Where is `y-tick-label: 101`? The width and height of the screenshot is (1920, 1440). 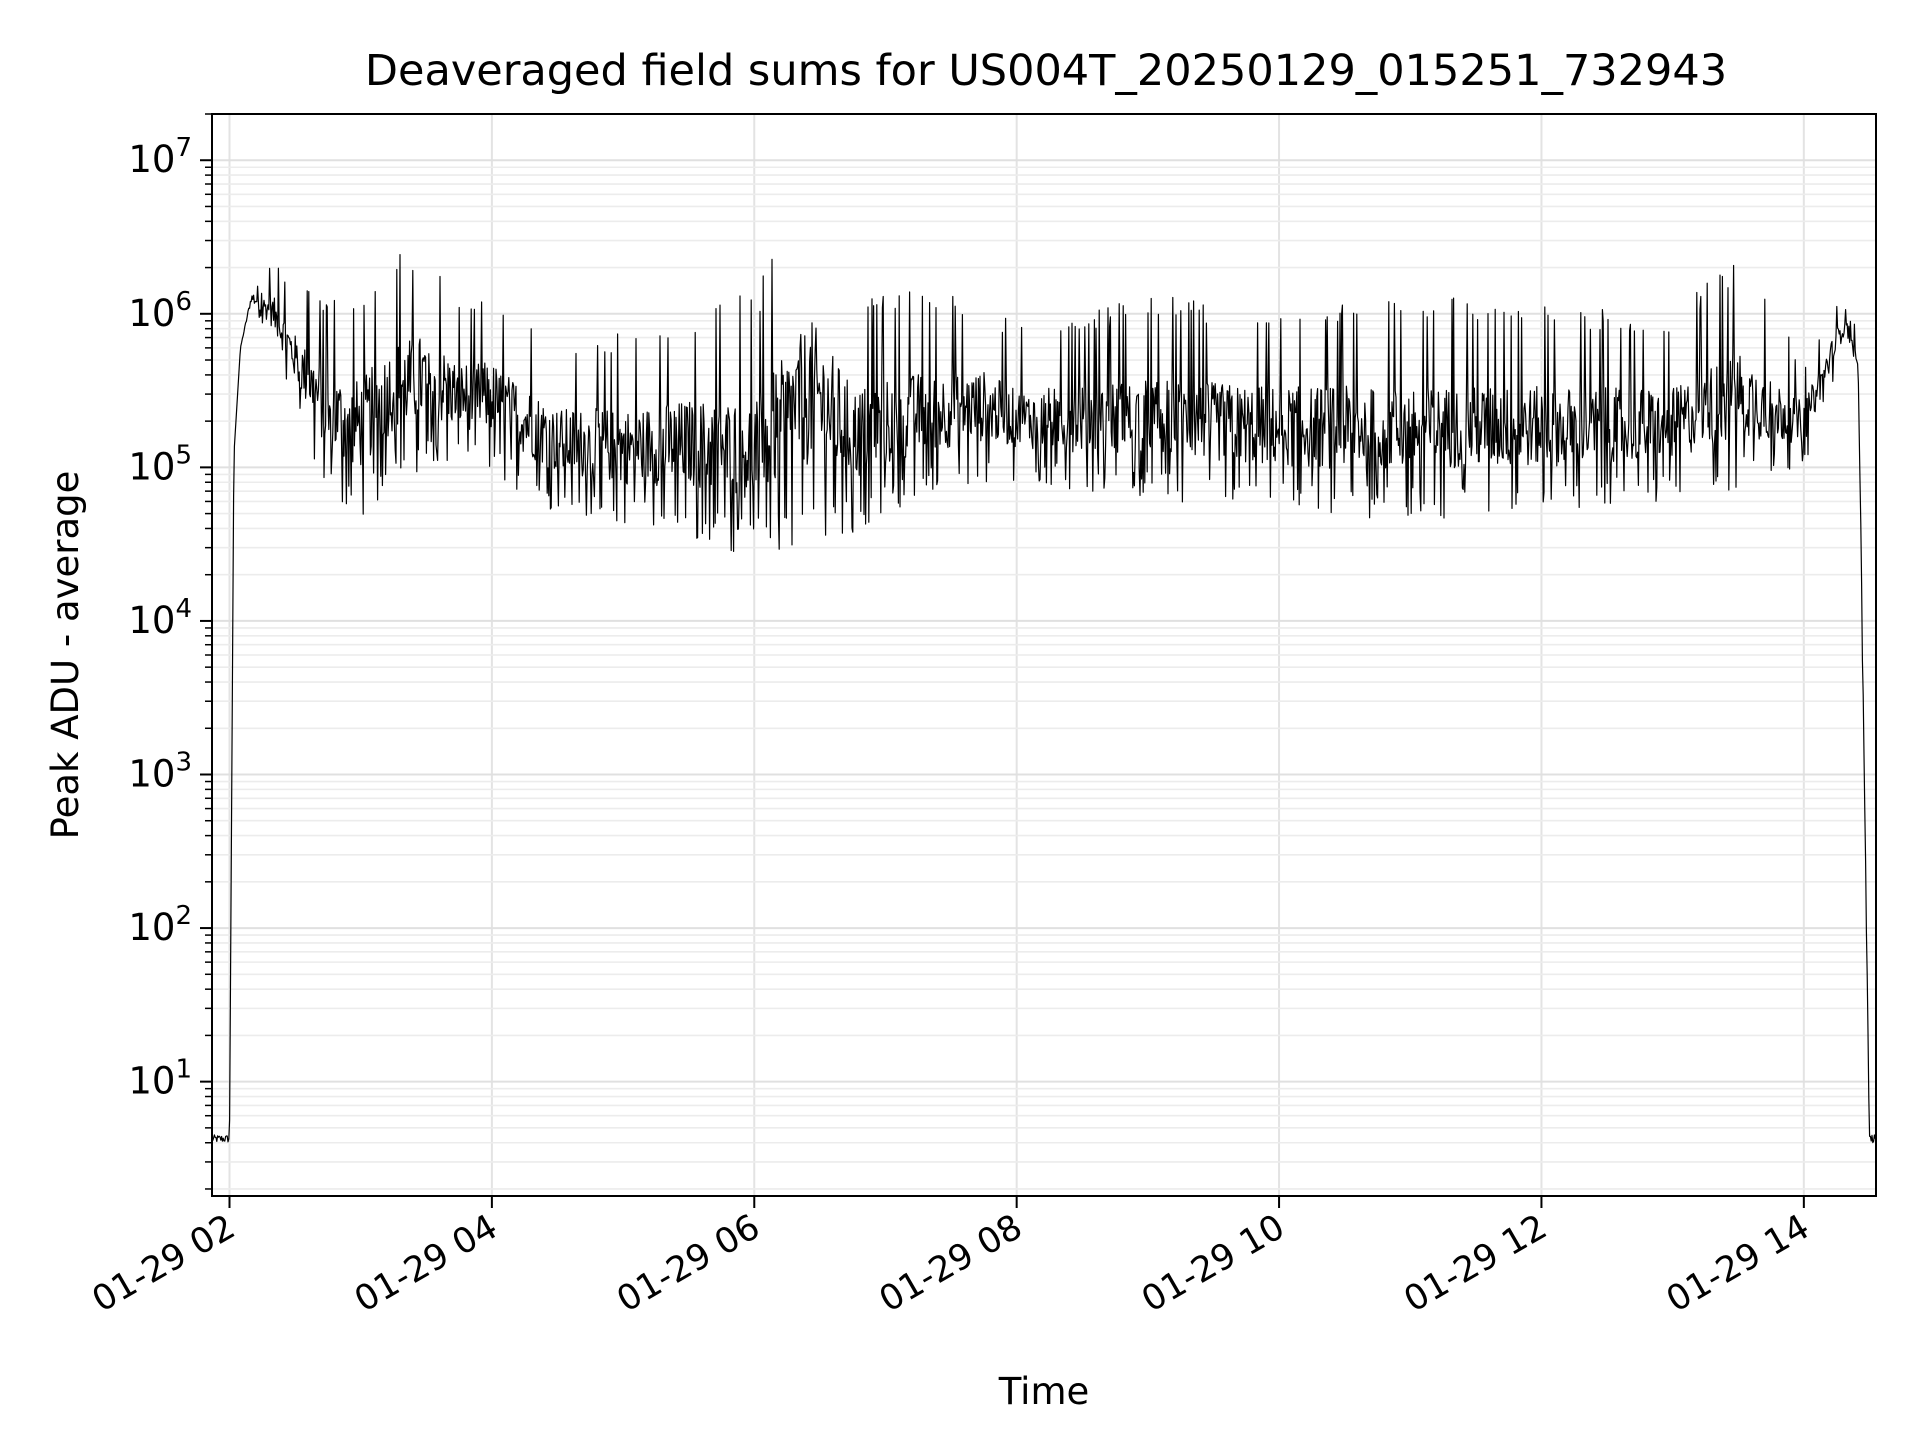
y-tick-label: 101 is located at coordinates (160, 1079).